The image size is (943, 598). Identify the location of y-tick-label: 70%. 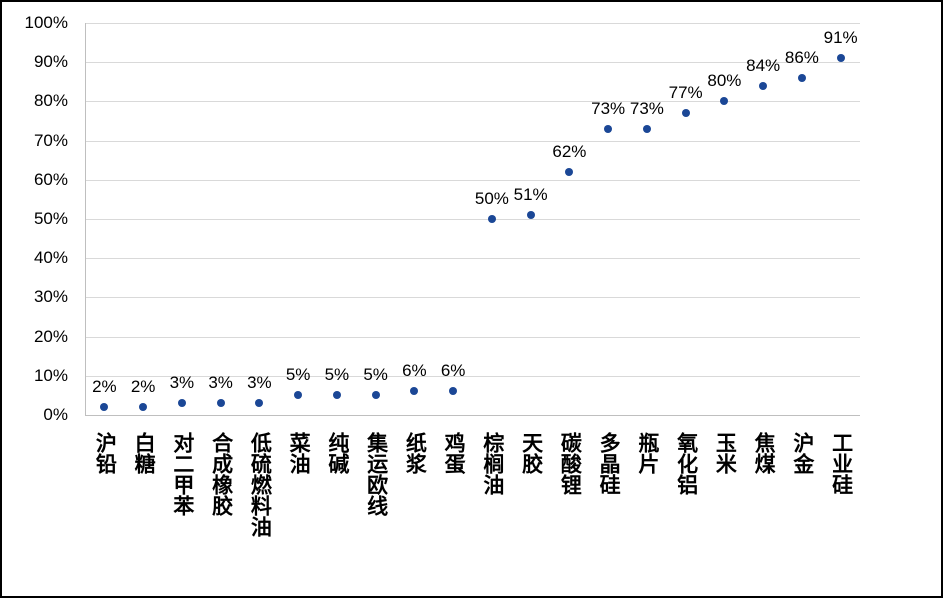
(50, 140).